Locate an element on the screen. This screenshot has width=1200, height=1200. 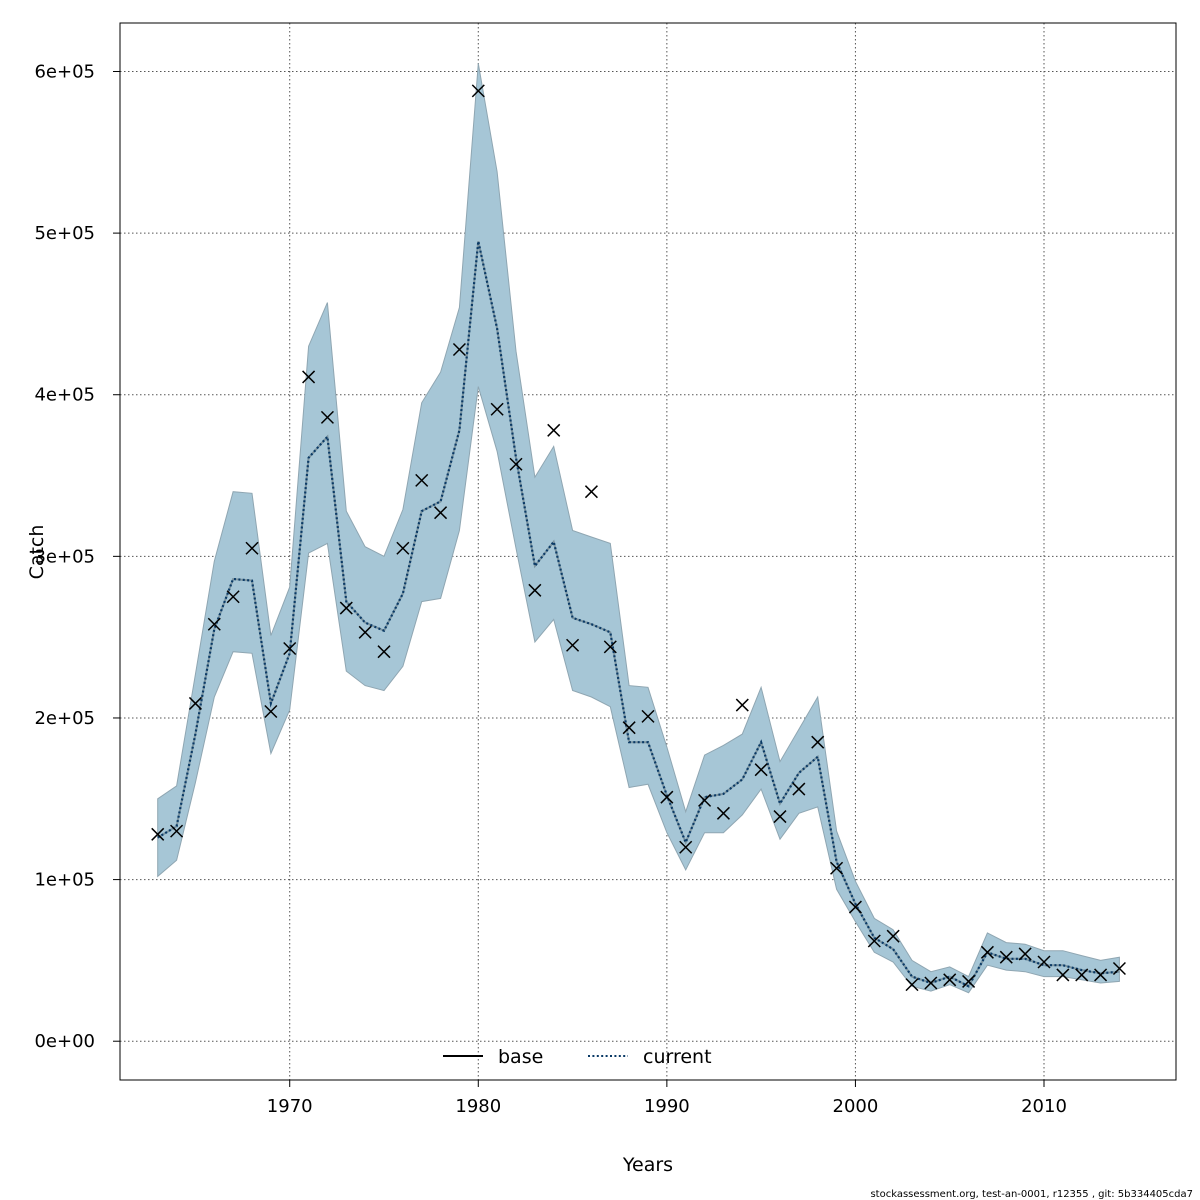
observation-1967 is located at coordinates (233, 597).